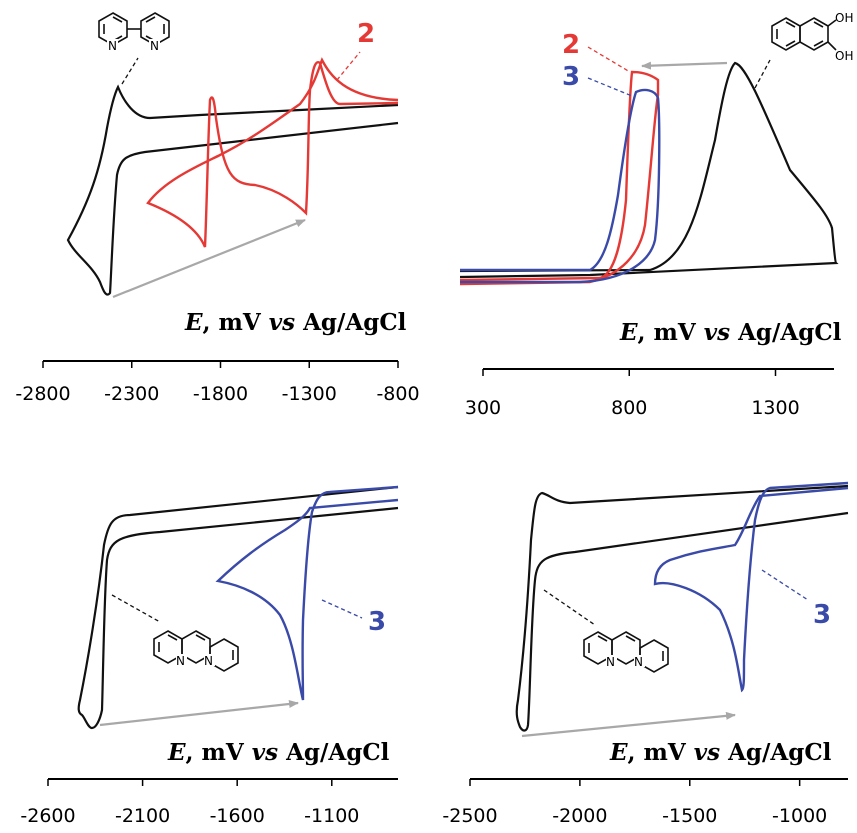  What do you see at coordinates (629, 408) in the screenshot?
I see `x-tick-label: 800` at bounding box center [629, 408].